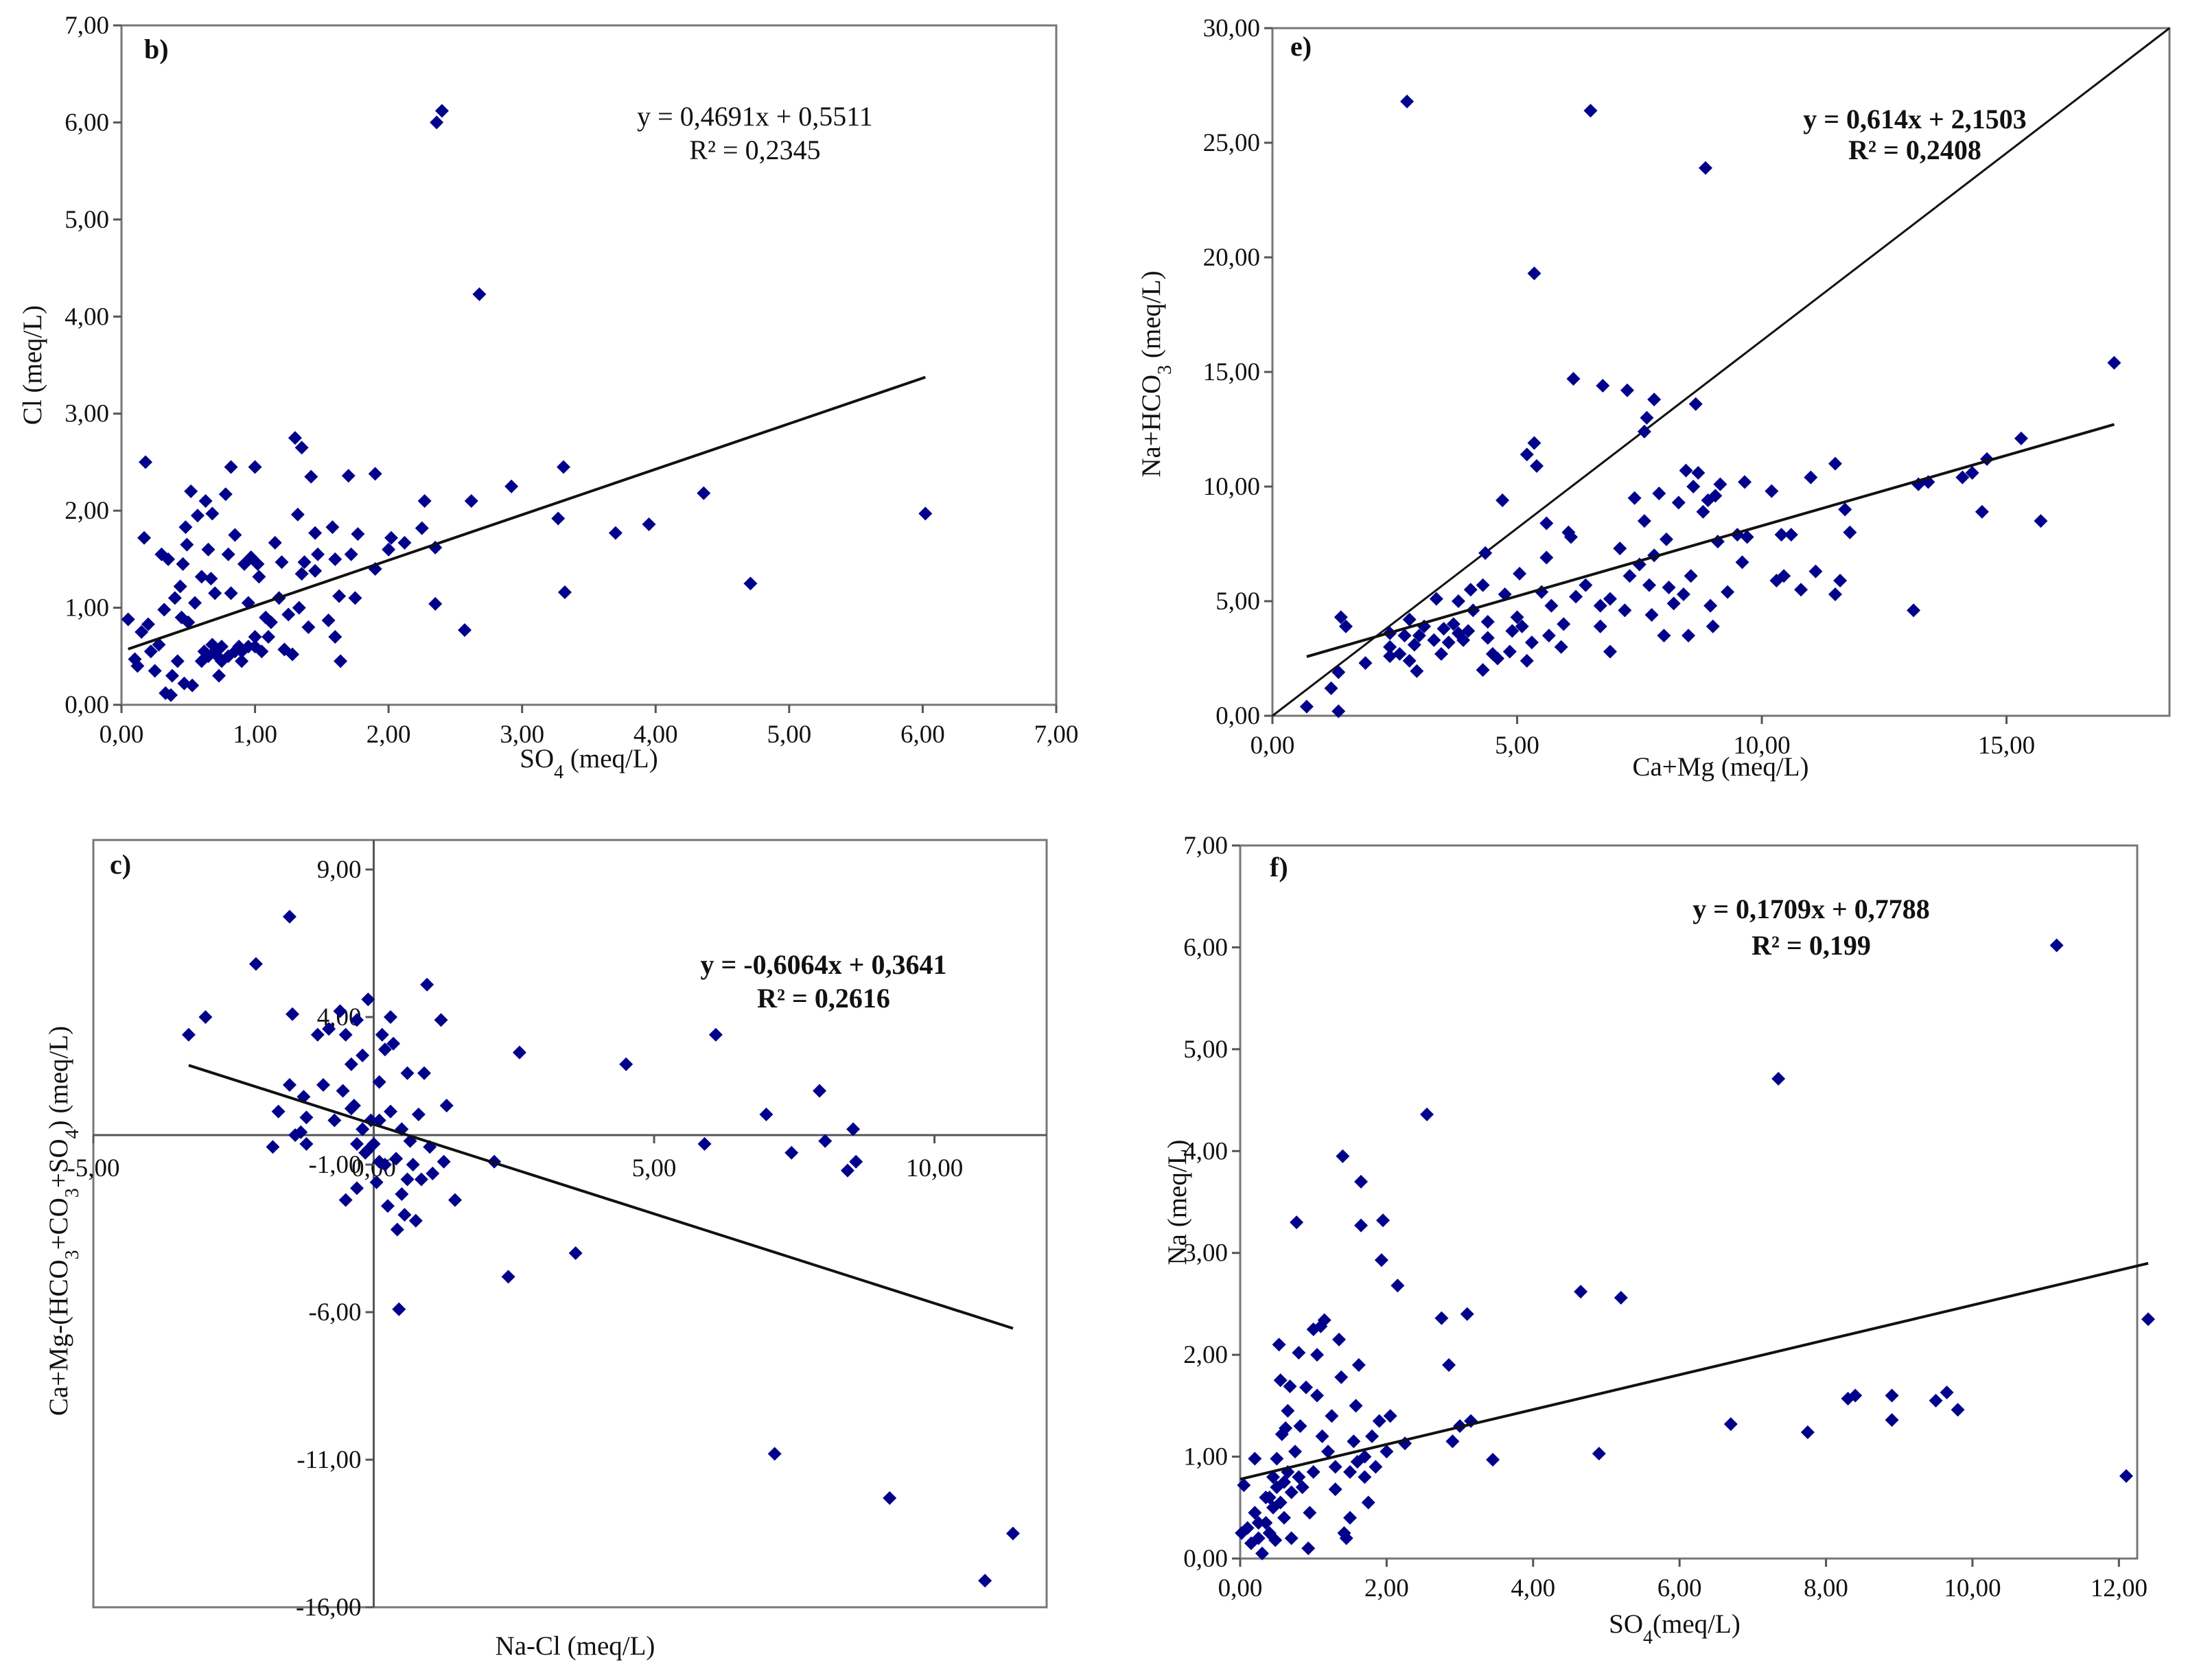  What do you see at coordinates (1697, 1624) in the screenshot?
I see `label-segment: (meq/L)` at bounding box center [1697, 1624].